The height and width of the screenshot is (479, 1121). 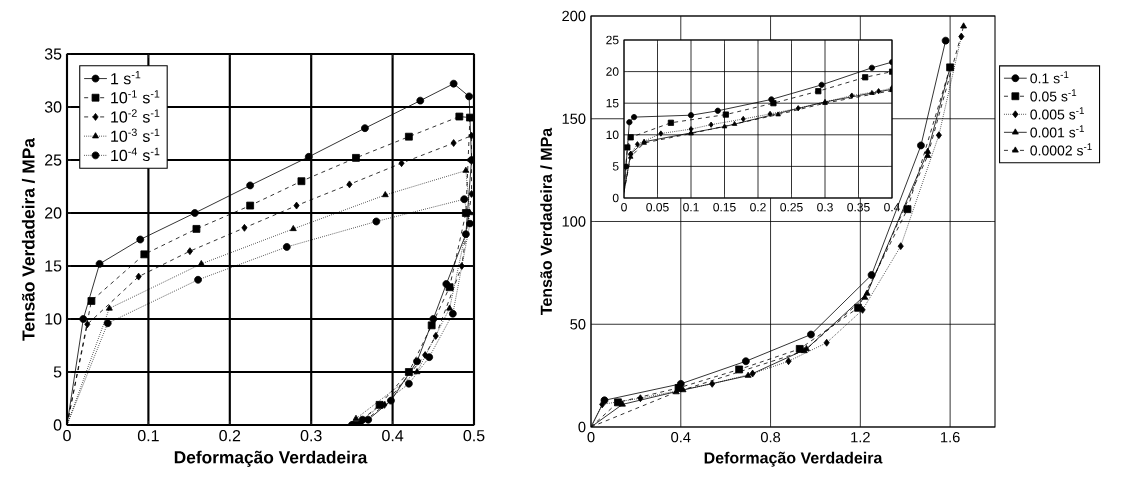 I want to click on y-tick-label: 50, so click(x=578, y=324).